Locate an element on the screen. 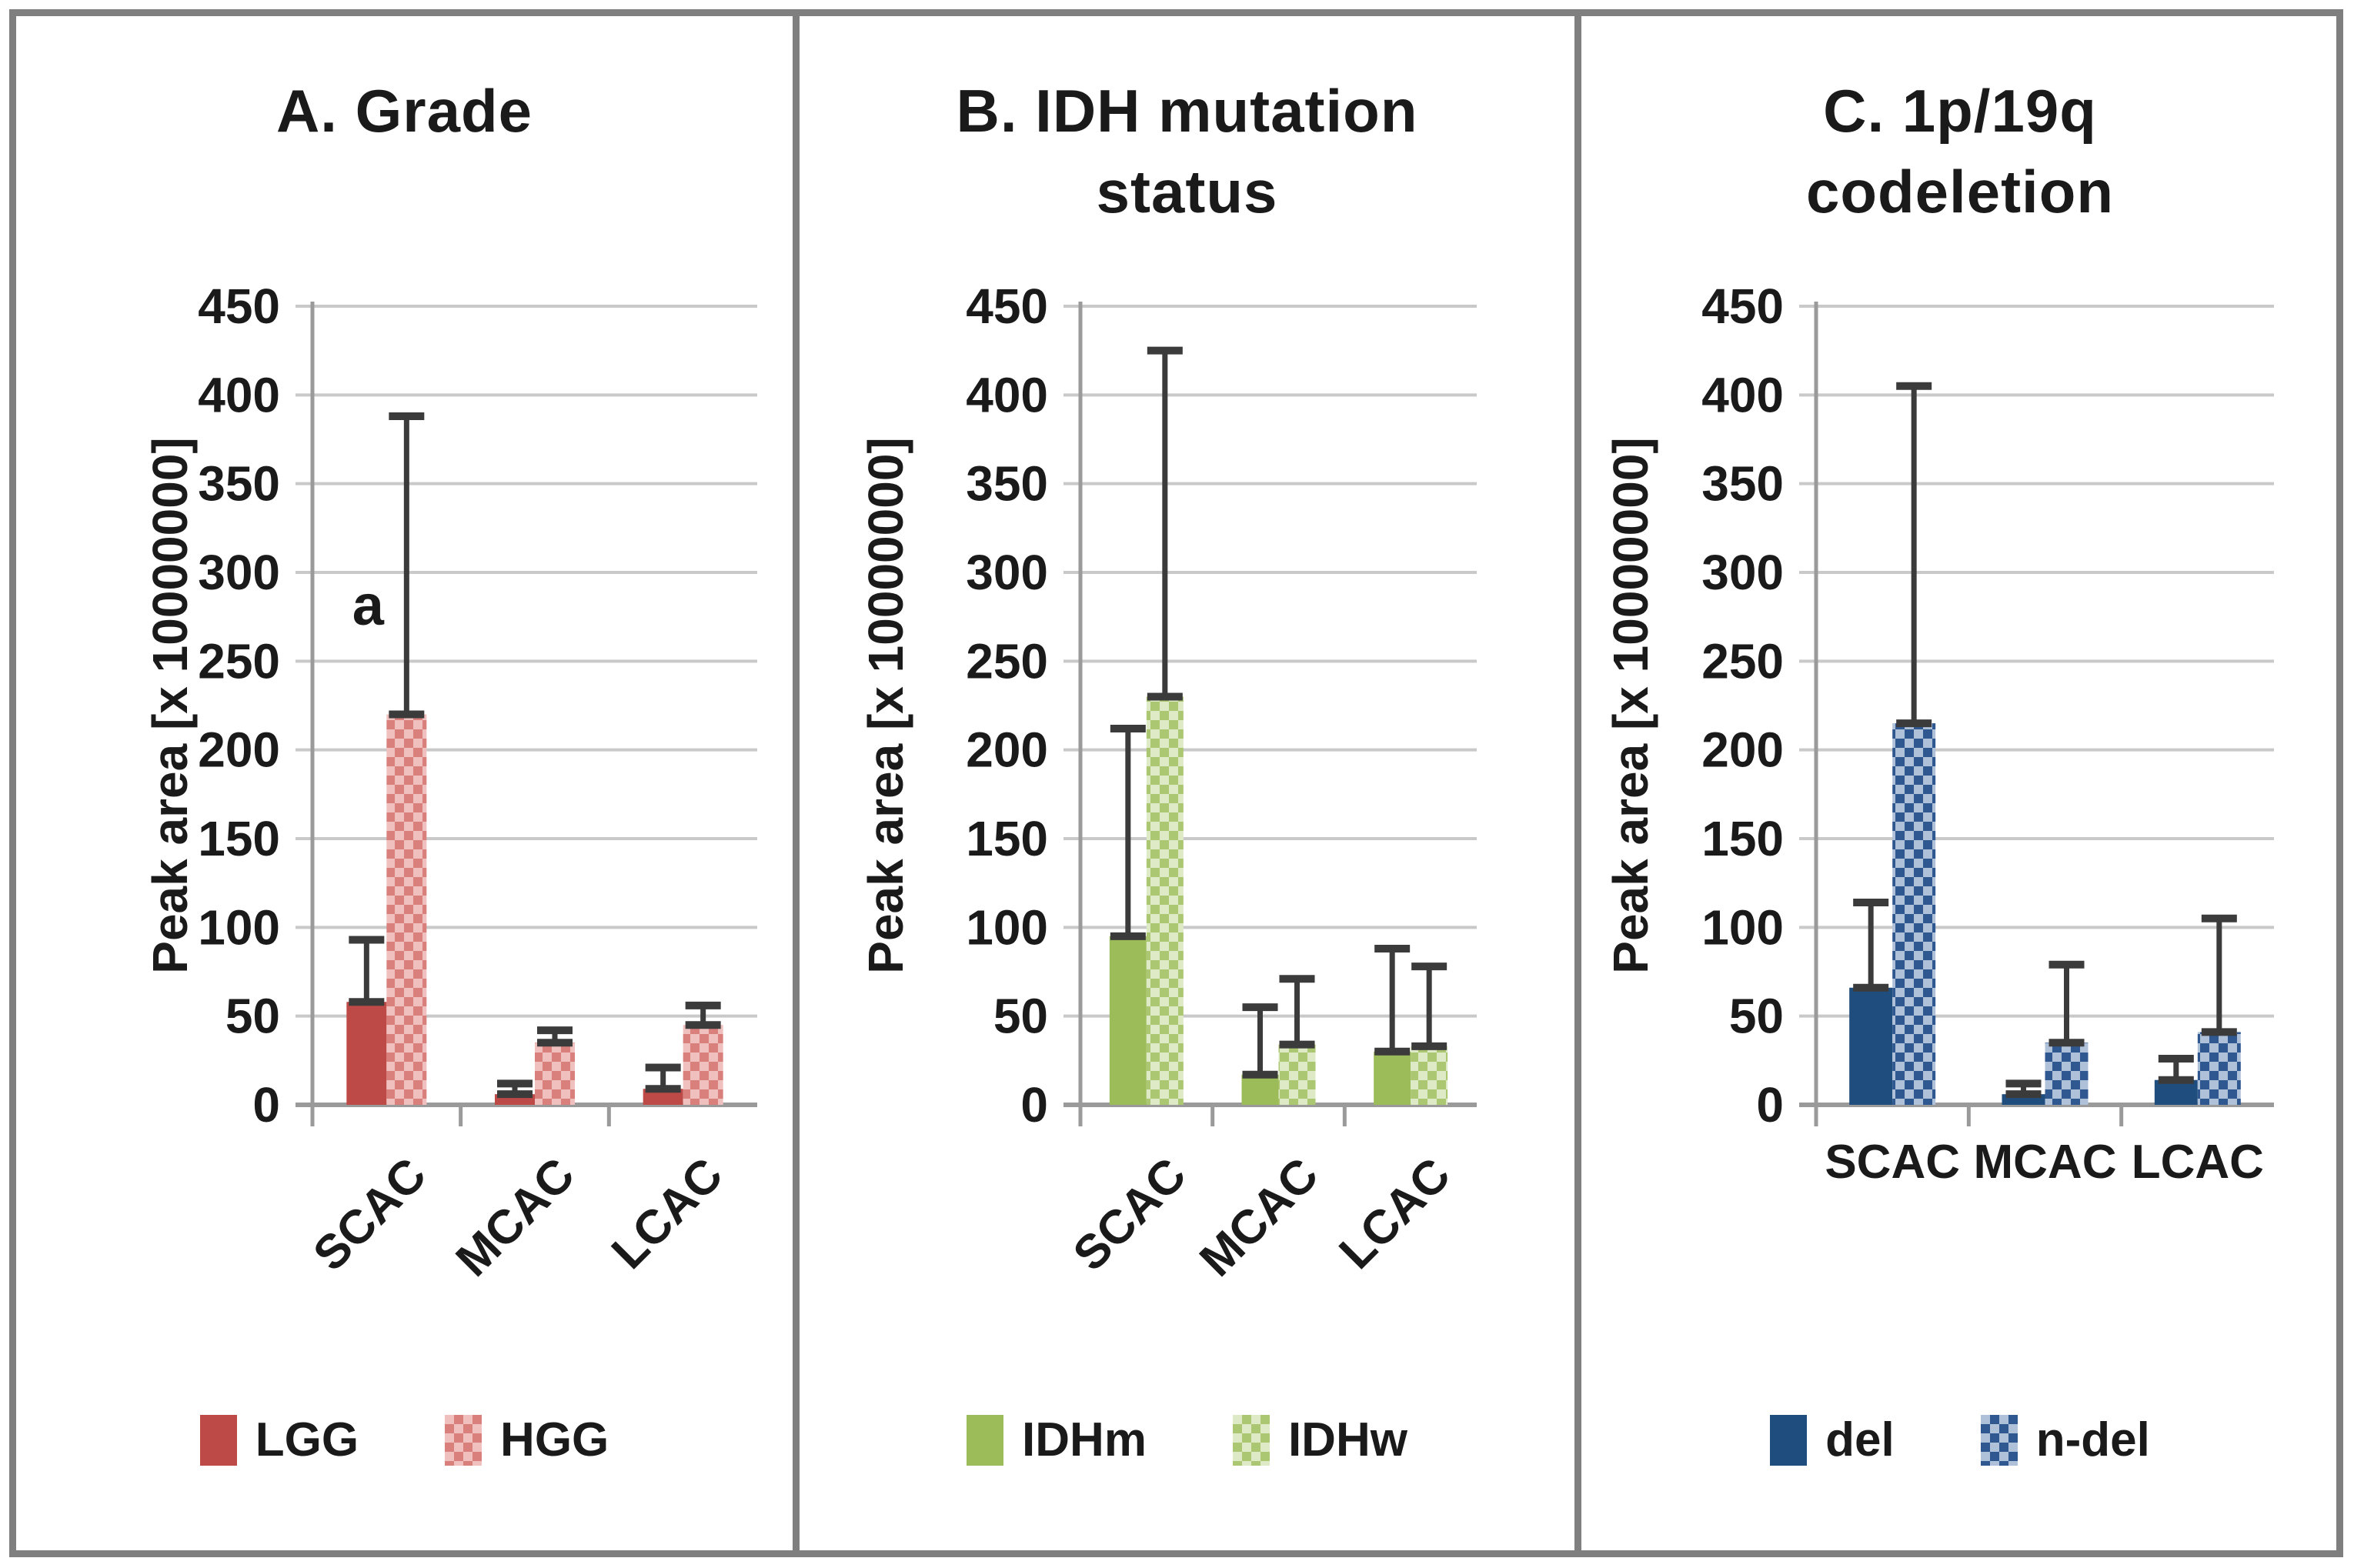  bar-LCAC-LGG is located at coordinates (663, 1097).